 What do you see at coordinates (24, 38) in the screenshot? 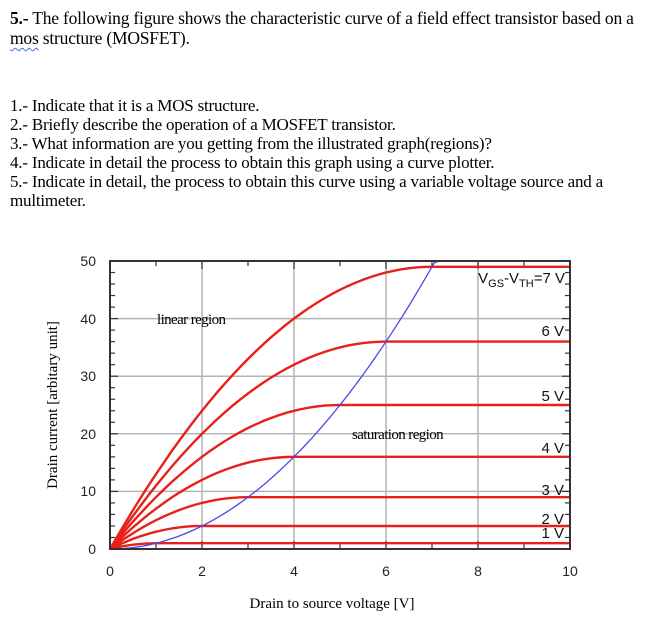
I see `spellcheck-flagged-word: mos` at bounding box center [24, 38].